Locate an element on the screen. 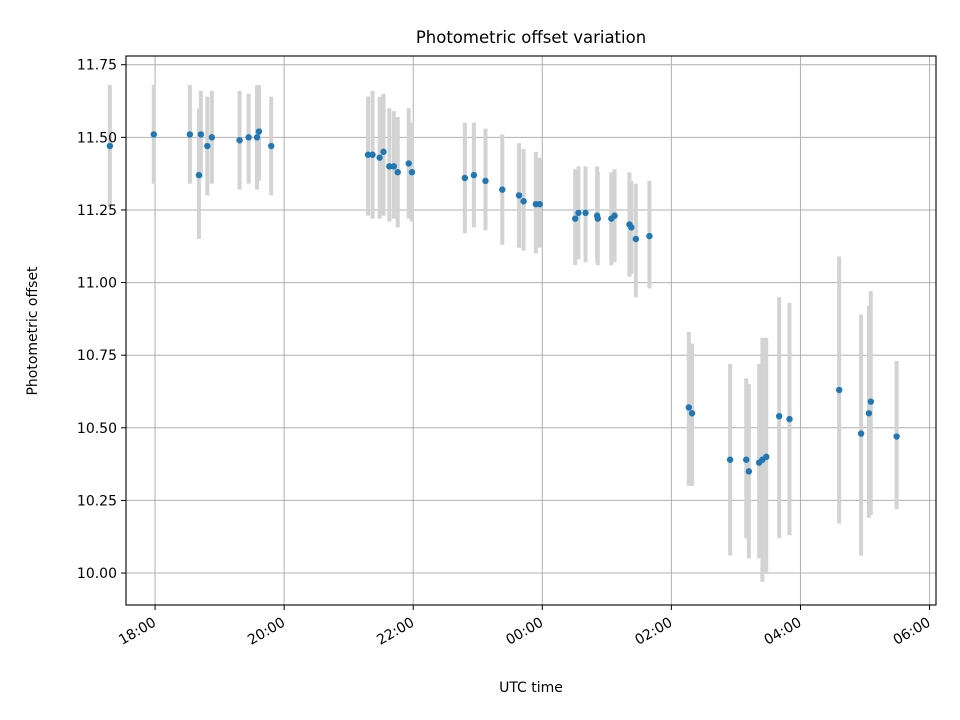 The image size is (960, 720). y-tick-label: 10.00 is located at coordinates (97, 574).